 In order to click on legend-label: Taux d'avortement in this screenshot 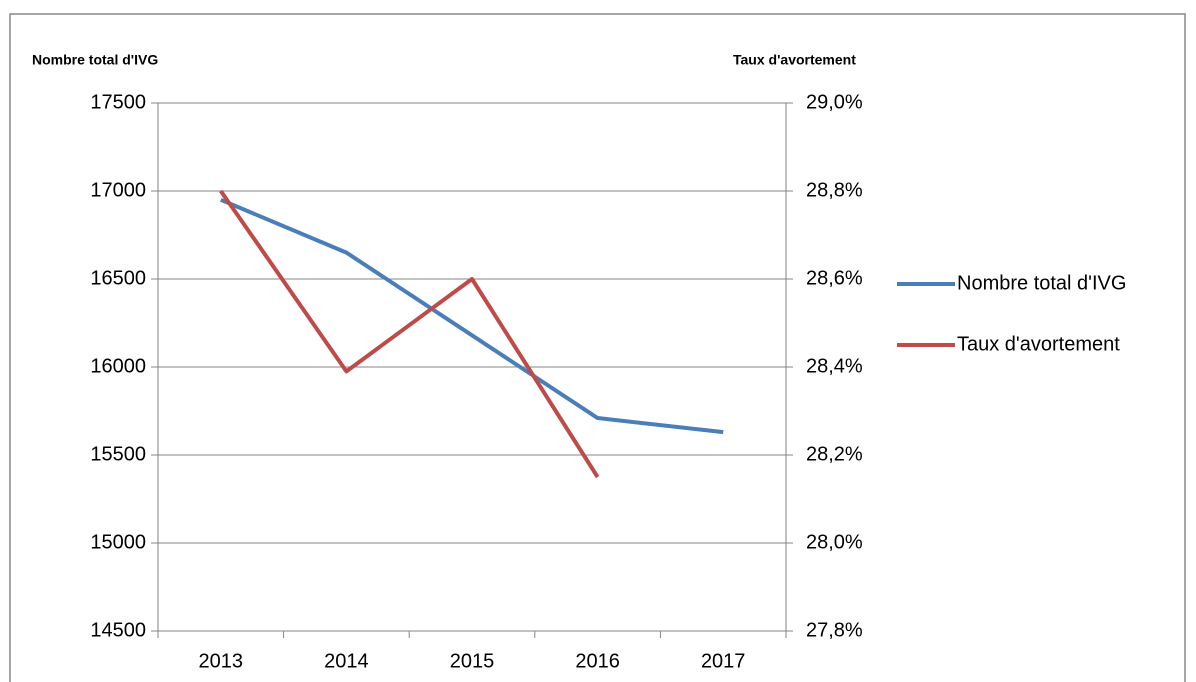, I will do `click(1038, 344)`.